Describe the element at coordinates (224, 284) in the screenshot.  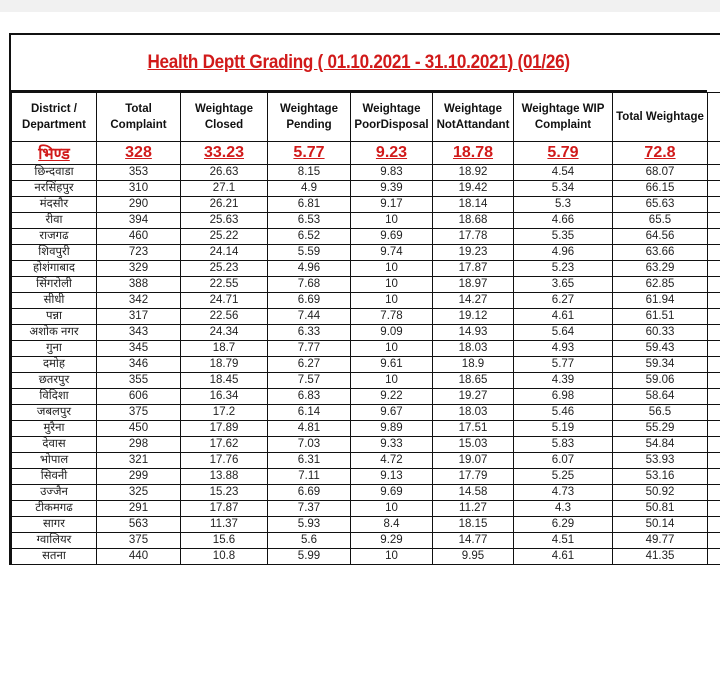
I see `value-cell: 22.55` at that location.